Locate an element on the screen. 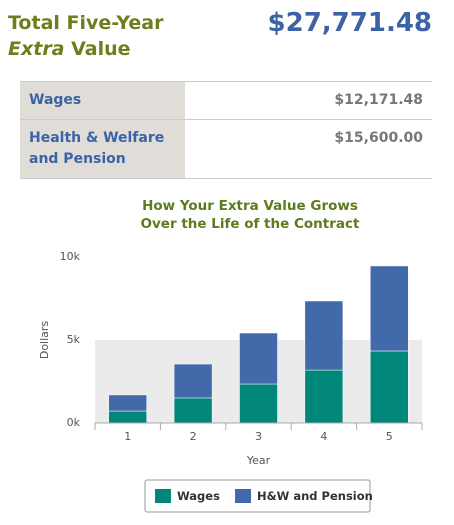 Image resolution: width=454 pixels, height=525 pixels. y-axis-label: Dollars is located at coordinates (44, 340).